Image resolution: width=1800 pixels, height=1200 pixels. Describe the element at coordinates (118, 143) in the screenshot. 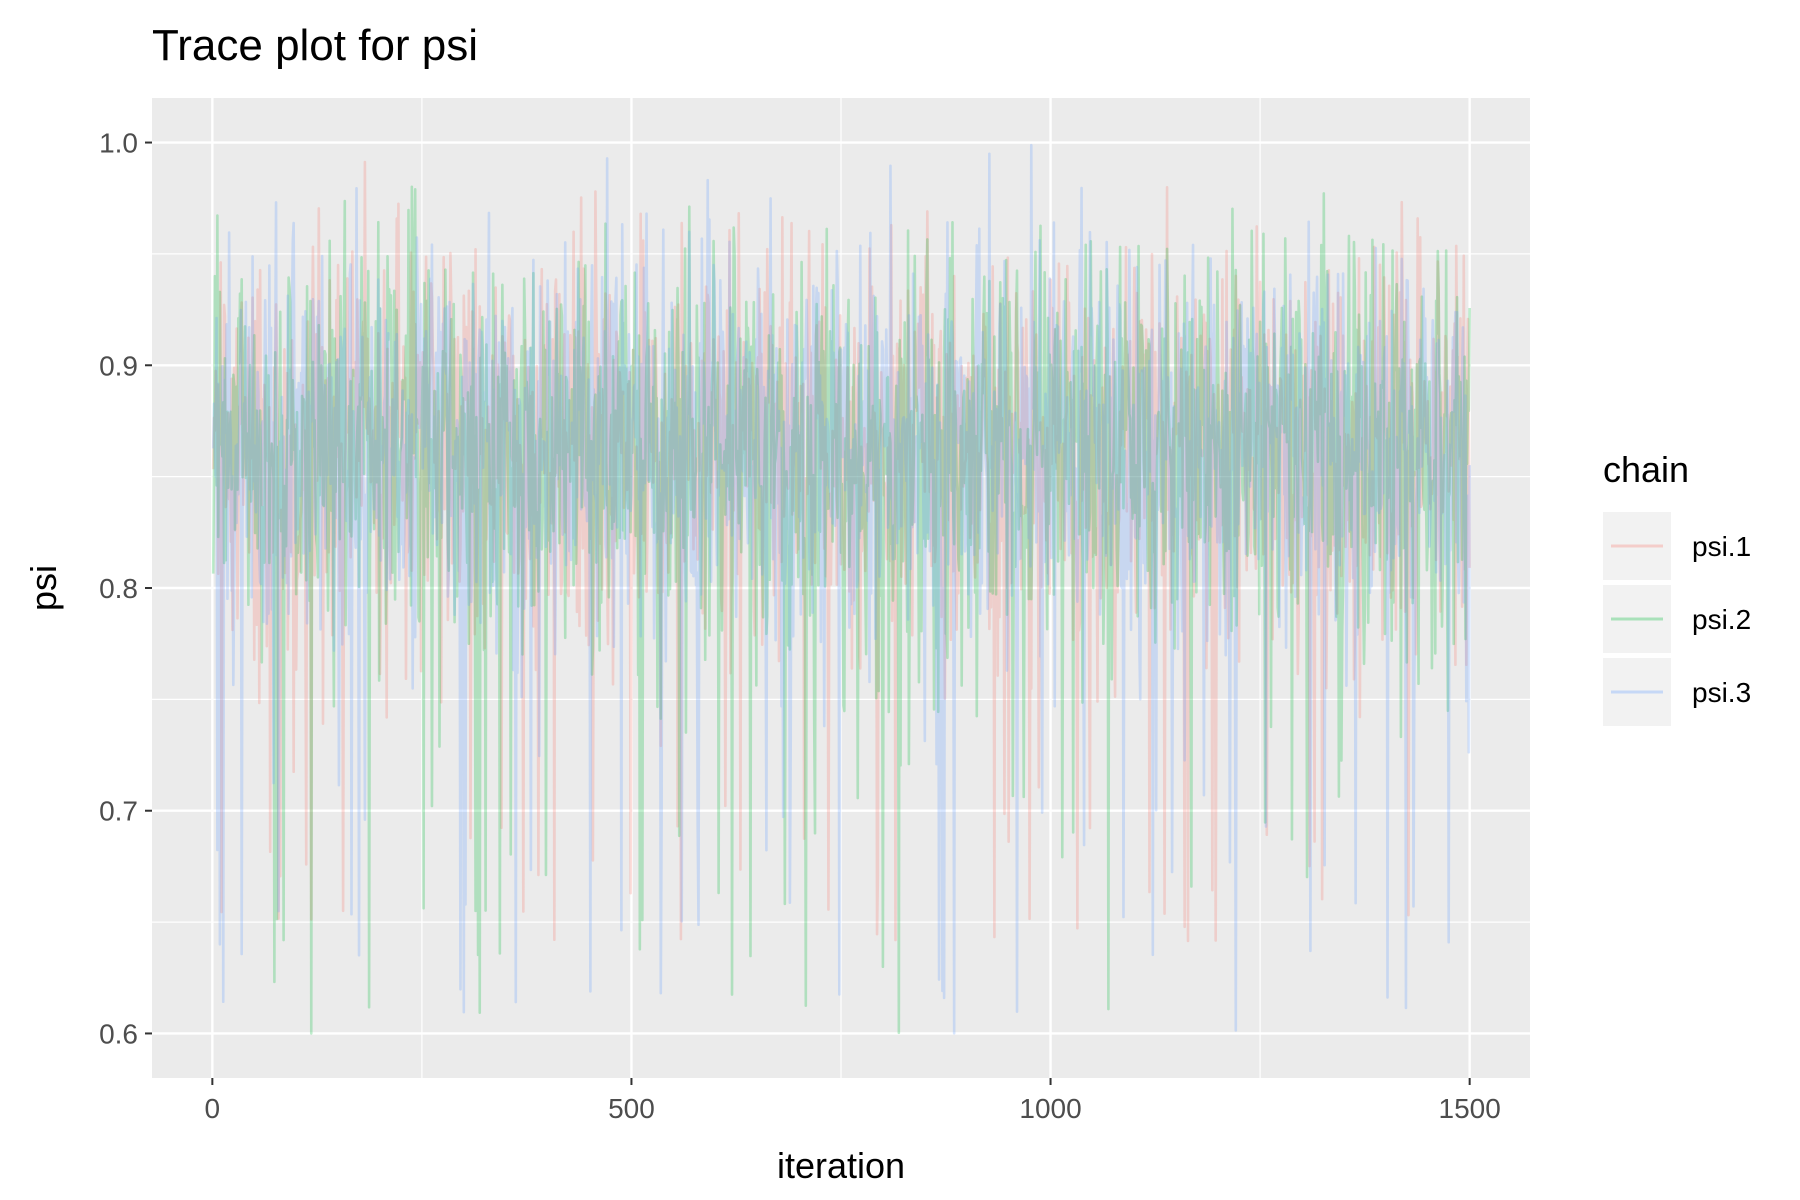

I see `y-tick-label: 1.0` at that location.